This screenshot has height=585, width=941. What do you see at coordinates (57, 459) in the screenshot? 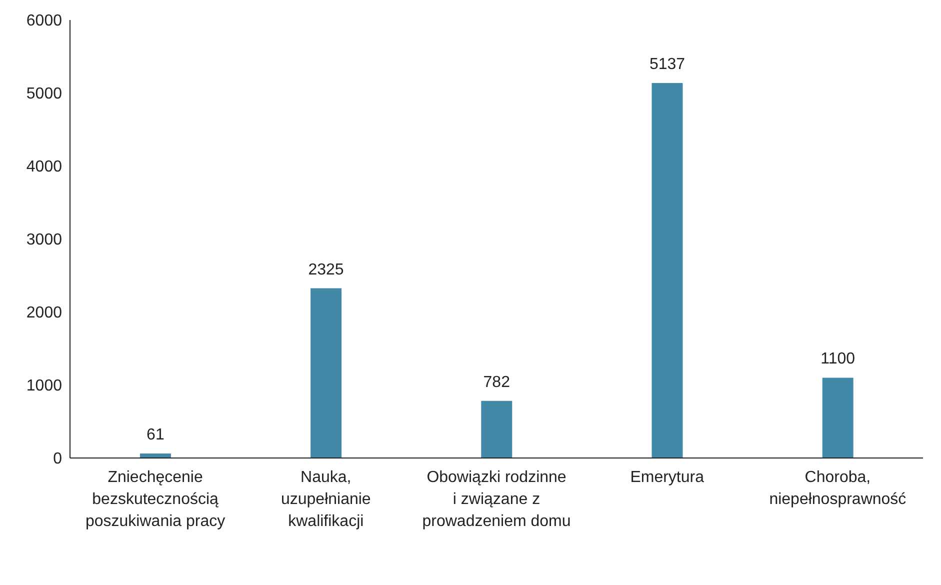
I see `y-tick-label: 0` at bounding box center [57, 459].